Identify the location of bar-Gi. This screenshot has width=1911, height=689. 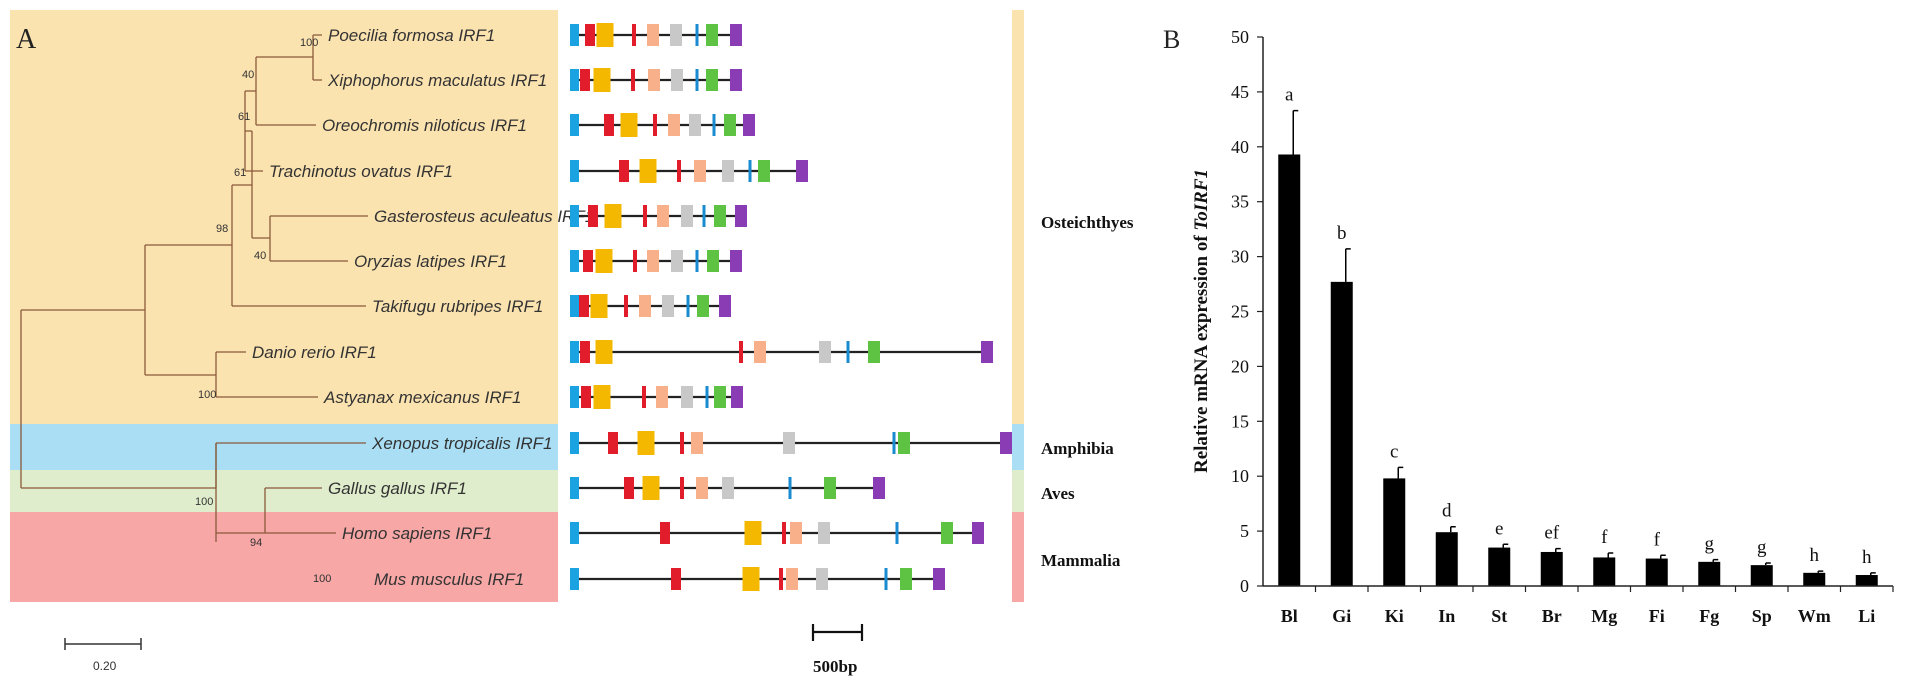
(1341, 433).